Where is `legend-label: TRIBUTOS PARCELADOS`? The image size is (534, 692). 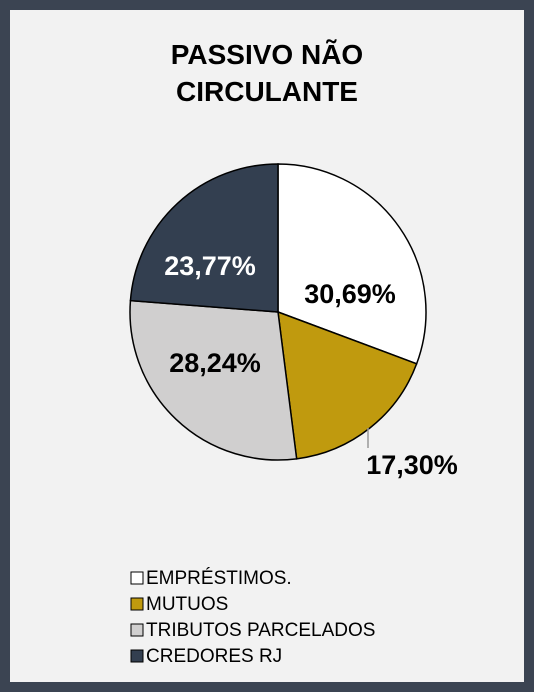
legend-label: TRIBUTOS PARCELADOS is located at coordinates (260, 630).